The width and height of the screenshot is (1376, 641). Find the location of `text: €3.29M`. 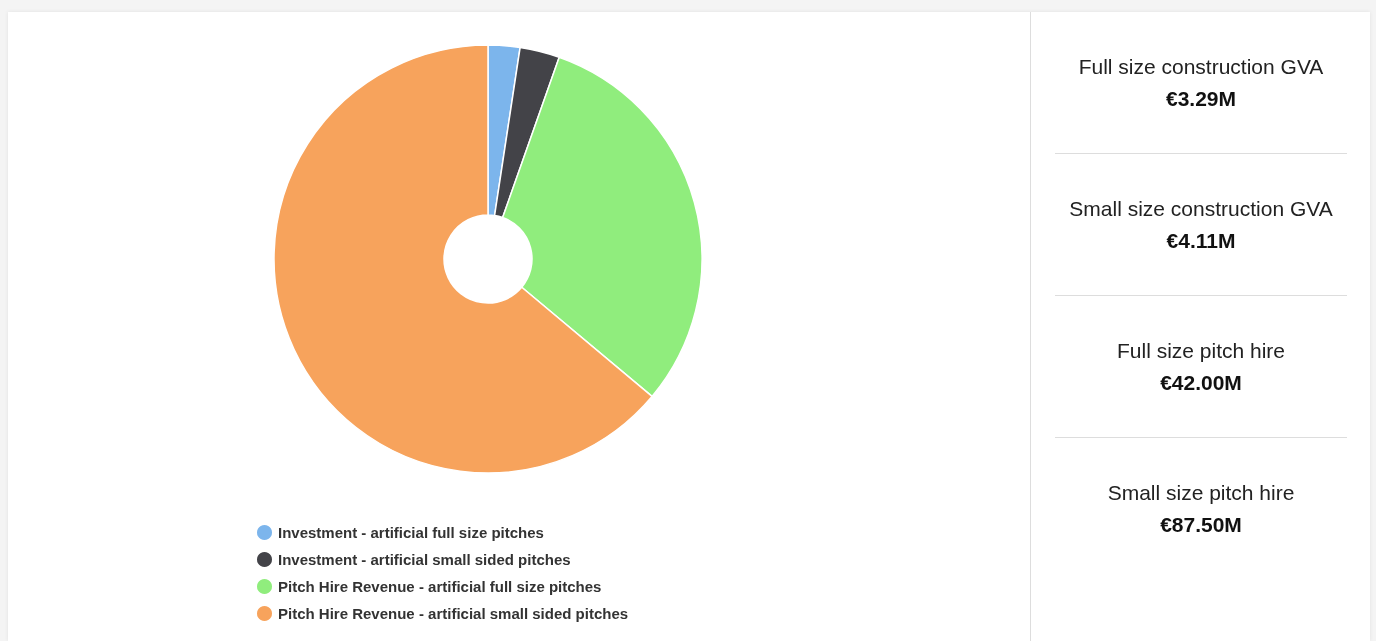

text: €3.29M is located at coordinates (1201, 98).